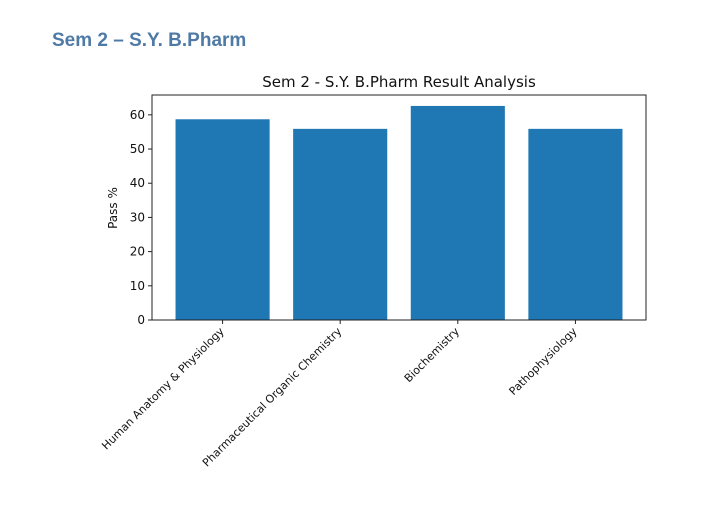 The height and width of the screenshot is (509, 720). I want to click on y-tick-label: 30, so click(137, 217).